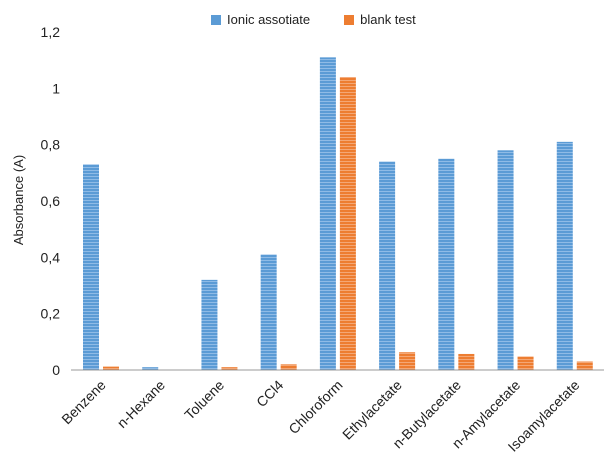  I want to click on y-tick-label: 0,8, so click(51, 145).